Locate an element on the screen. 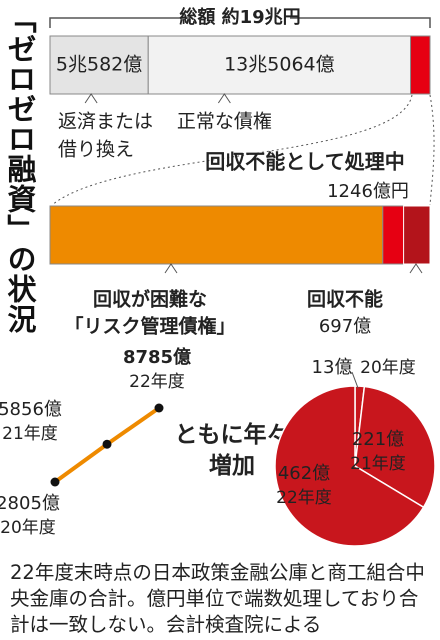 This screenshot has width=440, height=640. value-label: 2805億 is located at coordinates (30, 503).